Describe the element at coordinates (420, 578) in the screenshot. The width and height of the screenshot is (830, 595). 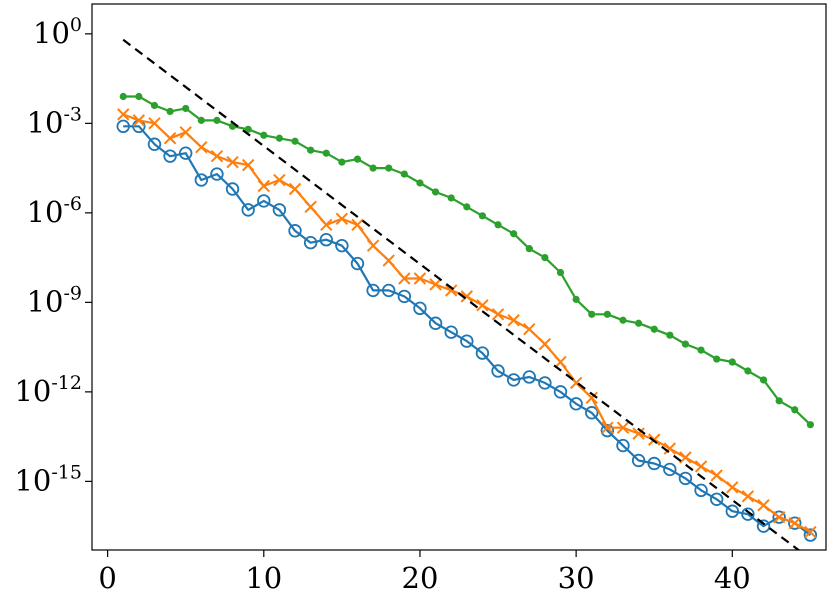
I see `x-tick-label: 20` at that location.